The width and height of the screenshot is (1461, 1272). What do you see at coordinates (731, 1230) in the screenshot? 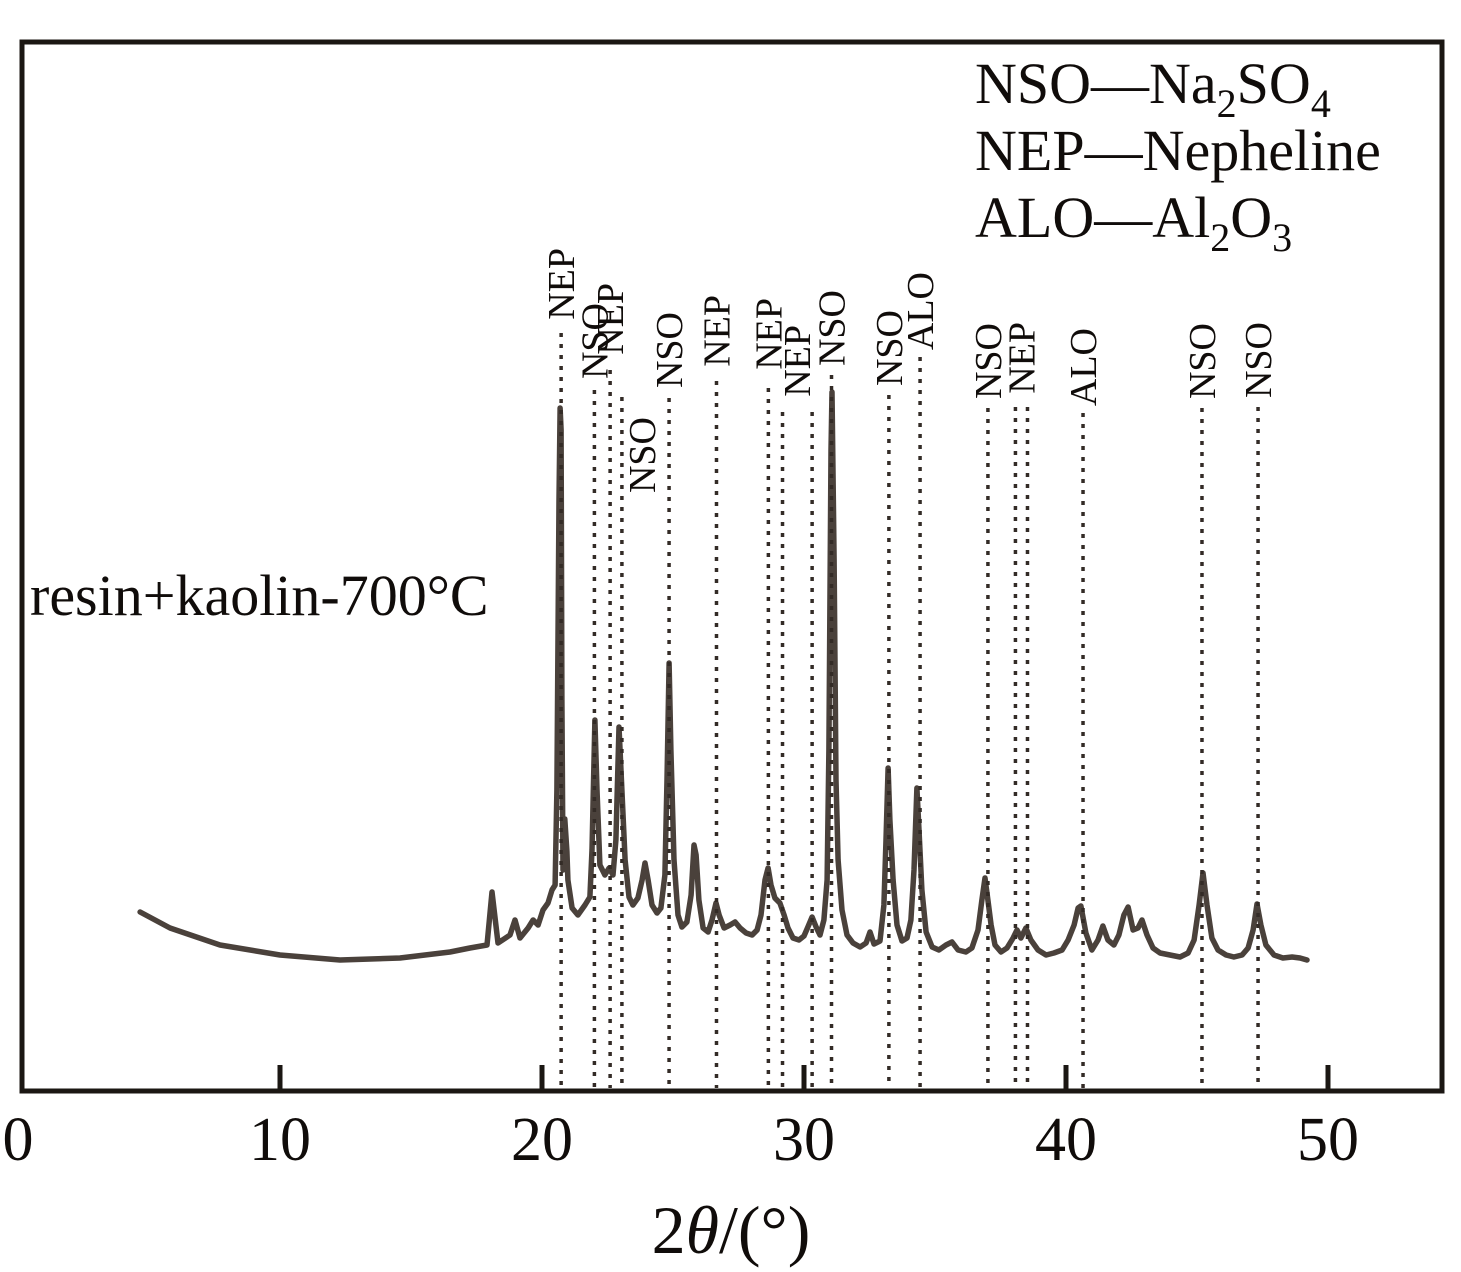
I see `x-axis-title: 2θ/(°)` at bounding box center [731, 1230].